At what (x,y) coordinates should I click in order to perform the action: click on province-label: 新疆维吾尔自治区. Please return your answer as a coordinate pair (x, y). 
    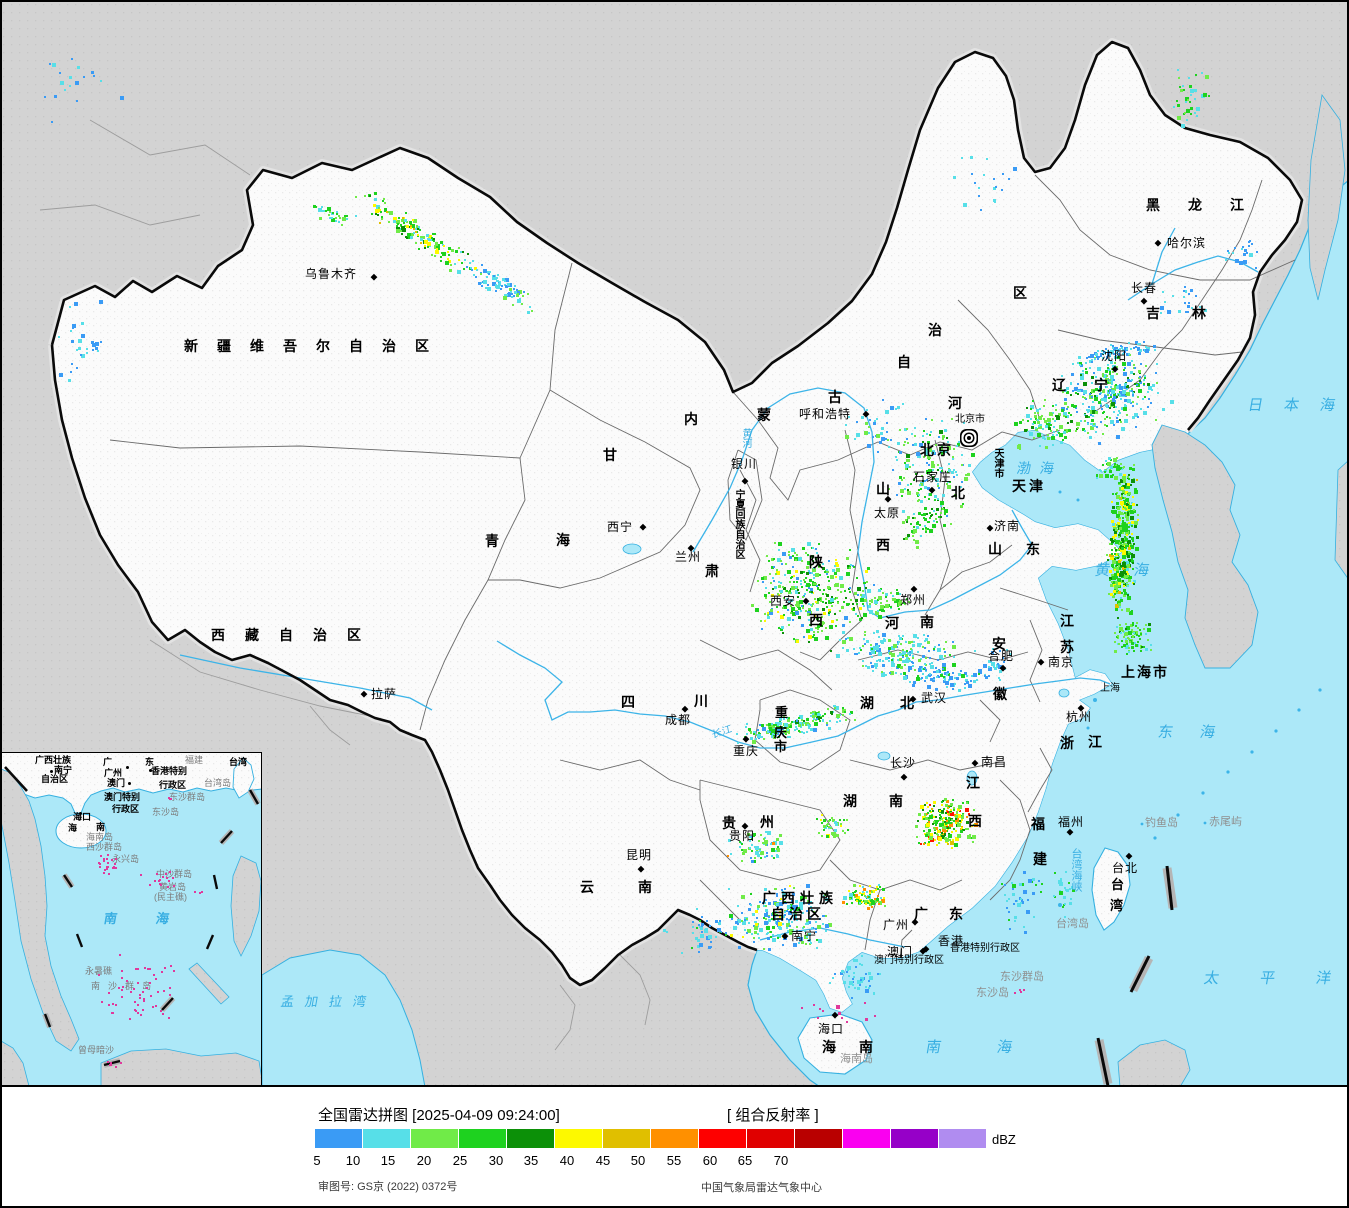
    Looking at the image, I should click on (316, 346).